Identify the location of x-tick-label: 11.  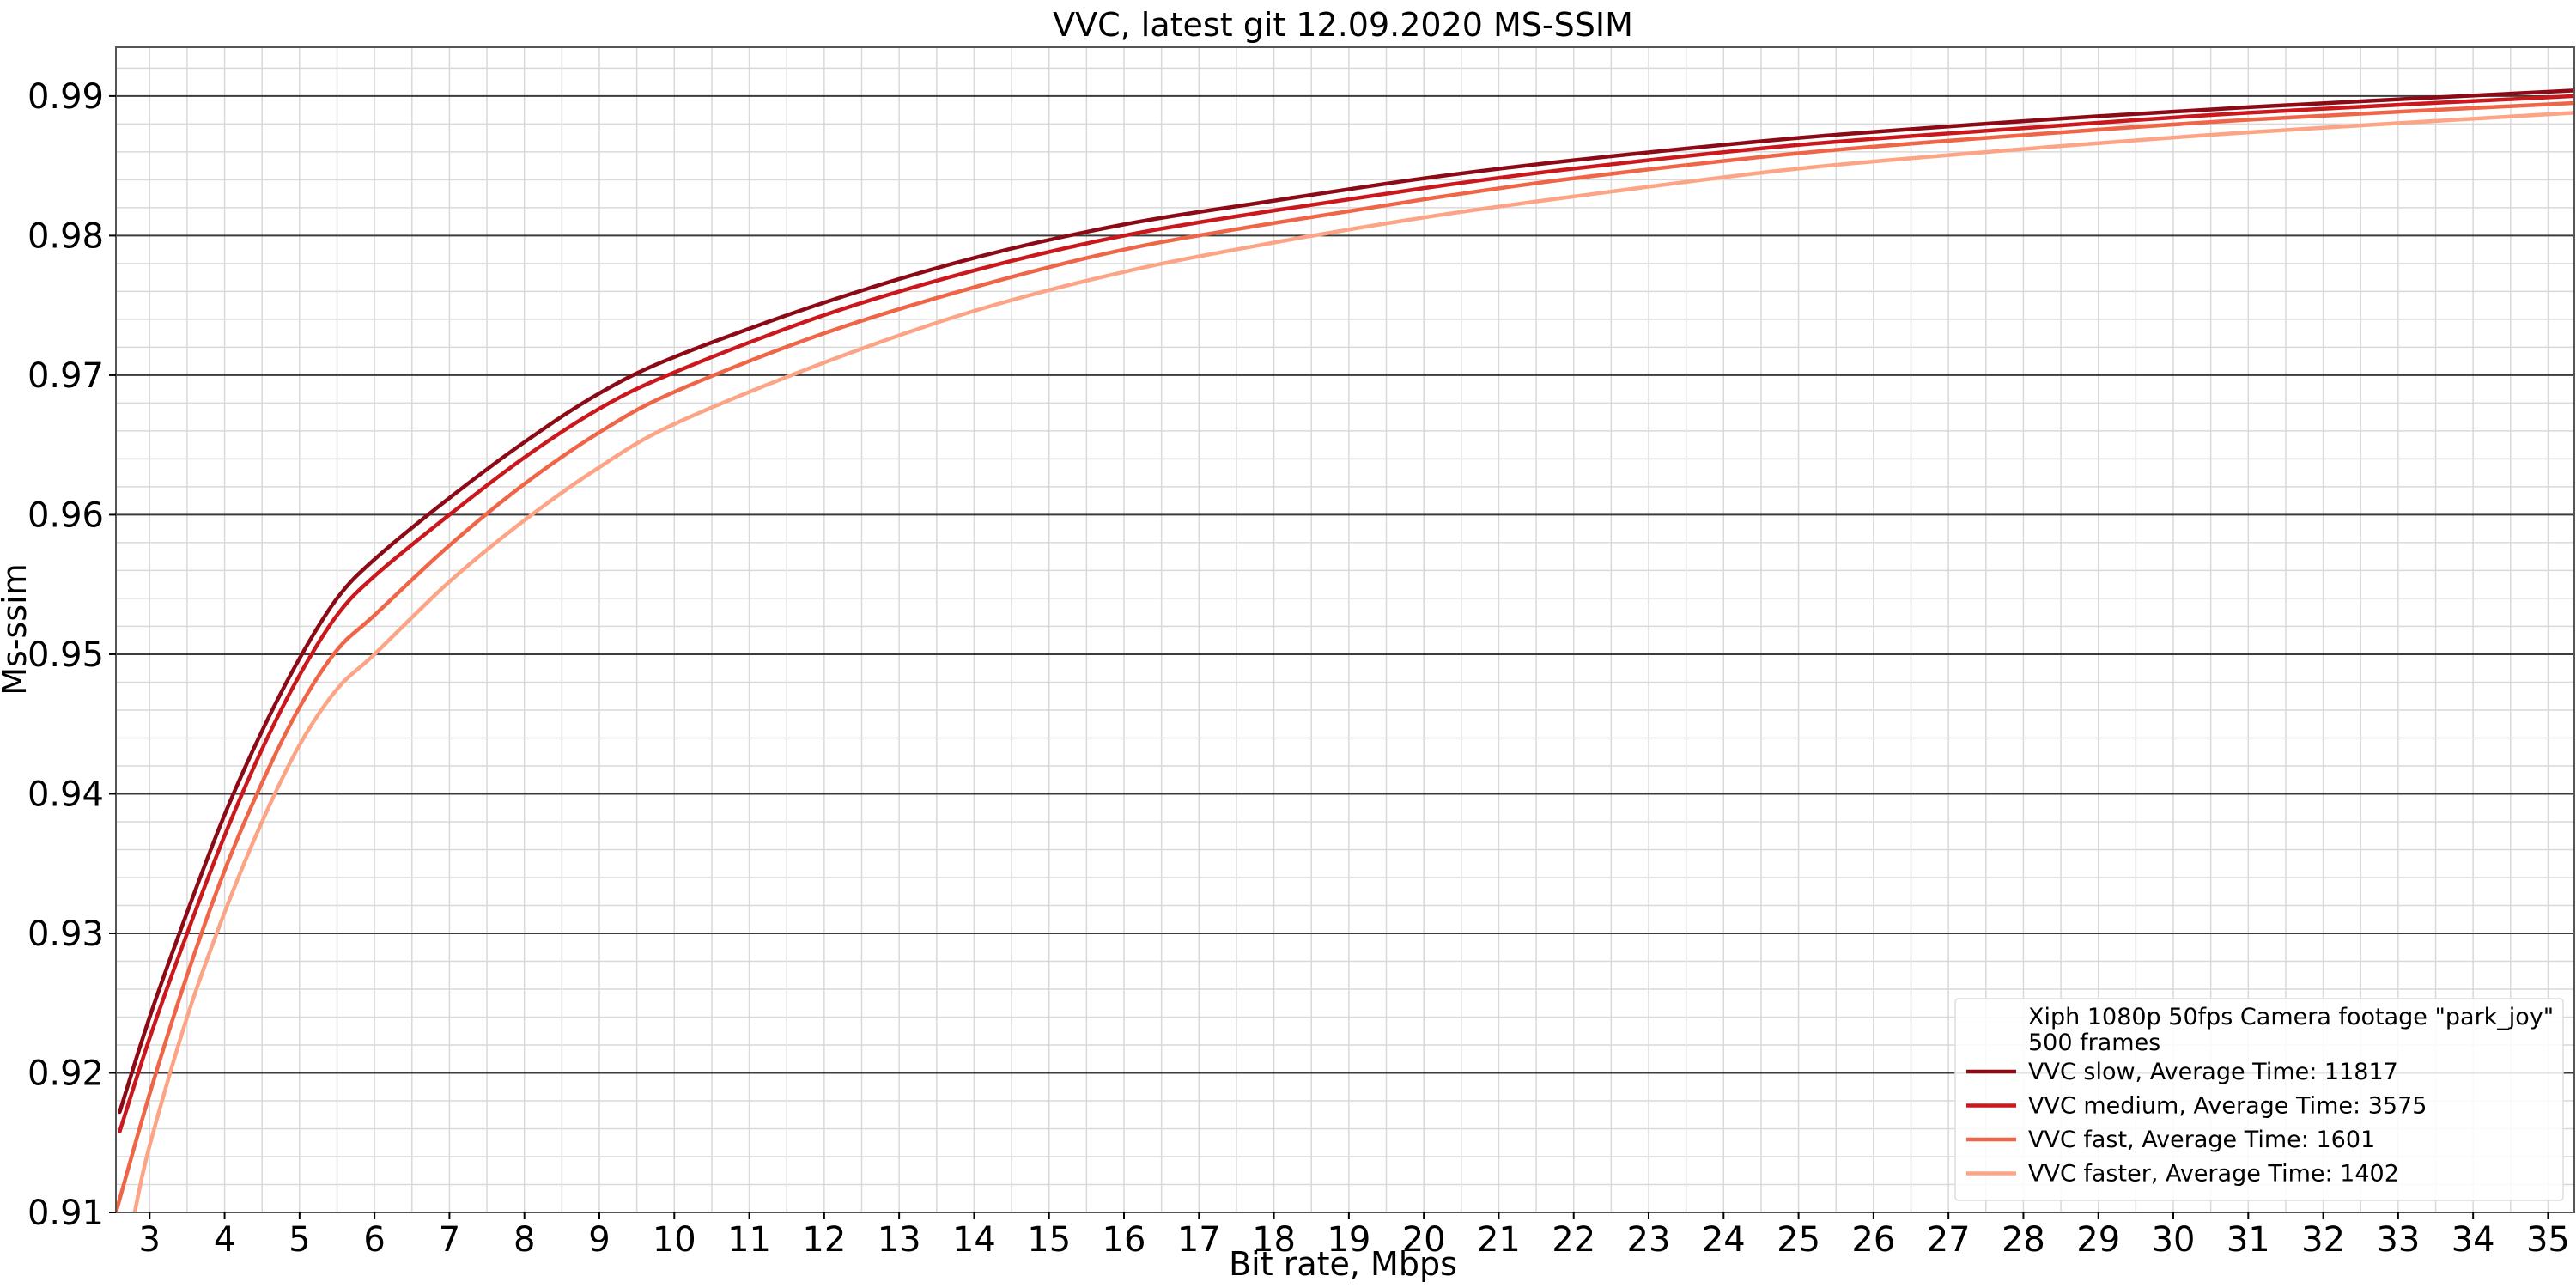
(749, 1240).